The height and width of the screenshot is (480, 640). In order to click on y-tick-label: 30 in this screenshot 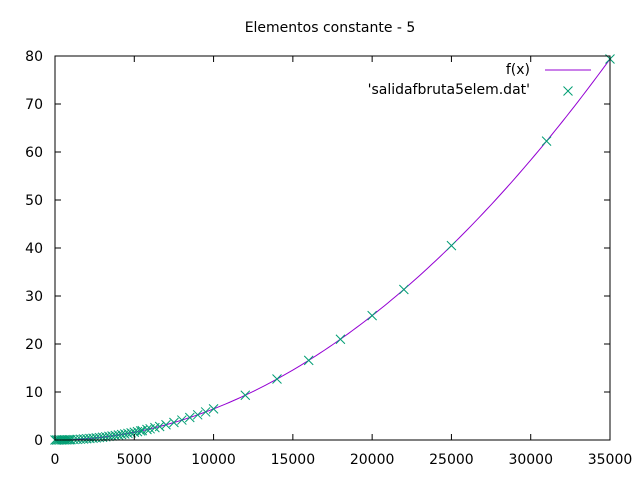, I will do `click(34, 297)`.